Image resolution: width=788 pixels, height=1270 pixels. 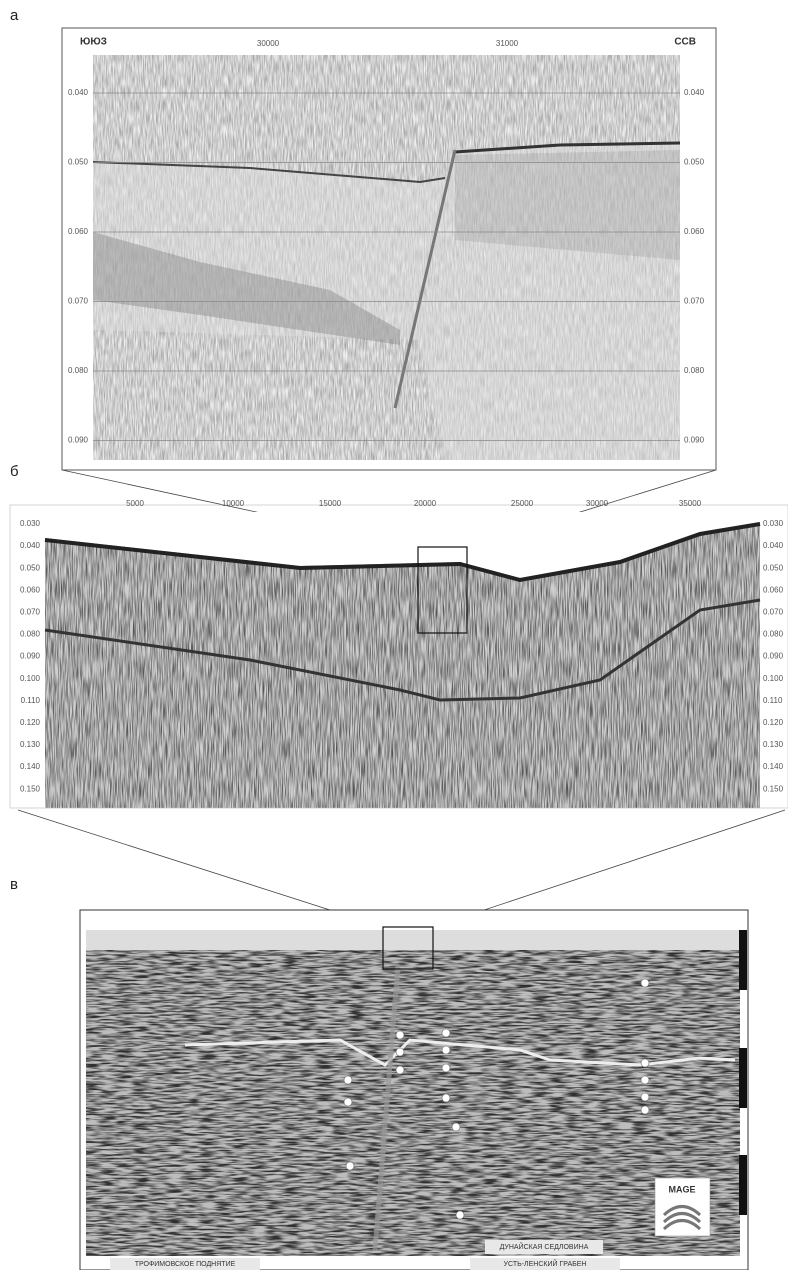 I want to click on panel-label: а, so click(x=14, y=15).